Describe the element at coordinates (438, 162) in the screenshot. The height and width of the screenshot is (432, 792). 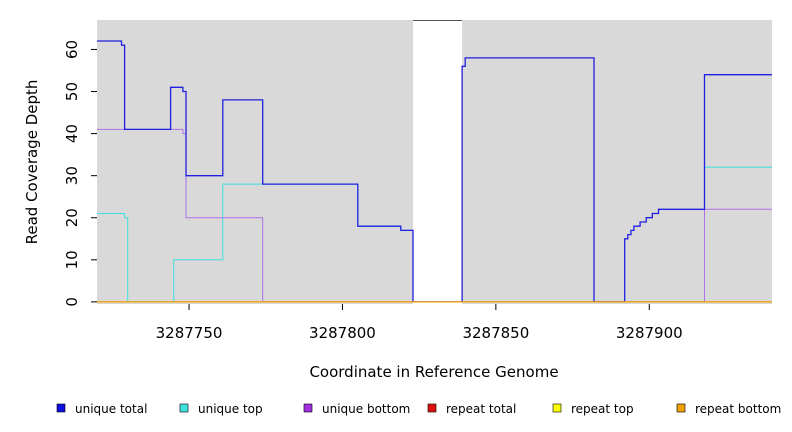
I see `uncovered-region` at that location.